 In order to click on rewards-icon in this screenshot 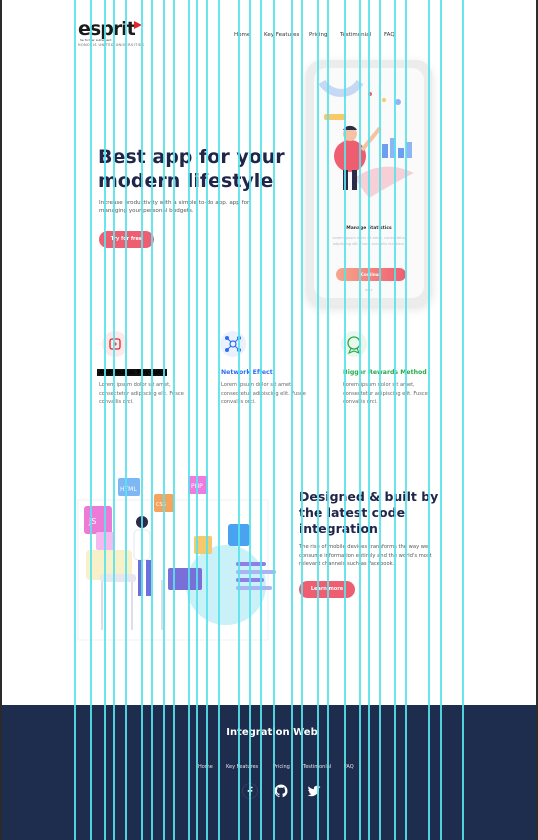, I will do `click(354, 344)`.